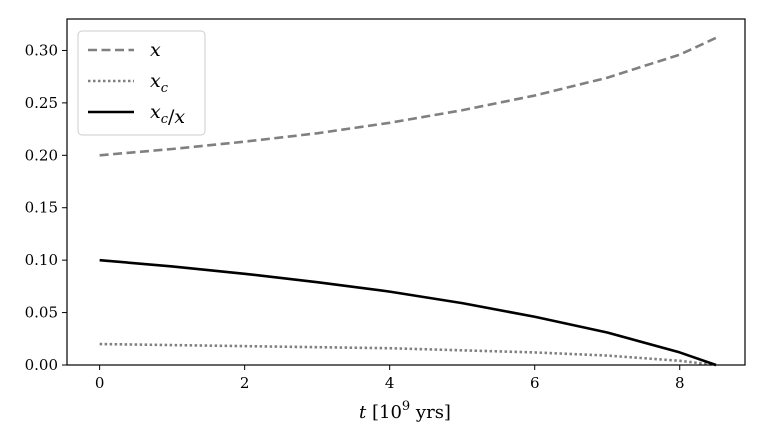 The width and height of the screenshot is (765, 432). I want to click on y-tick-label: 0.10, so click(41, 260).